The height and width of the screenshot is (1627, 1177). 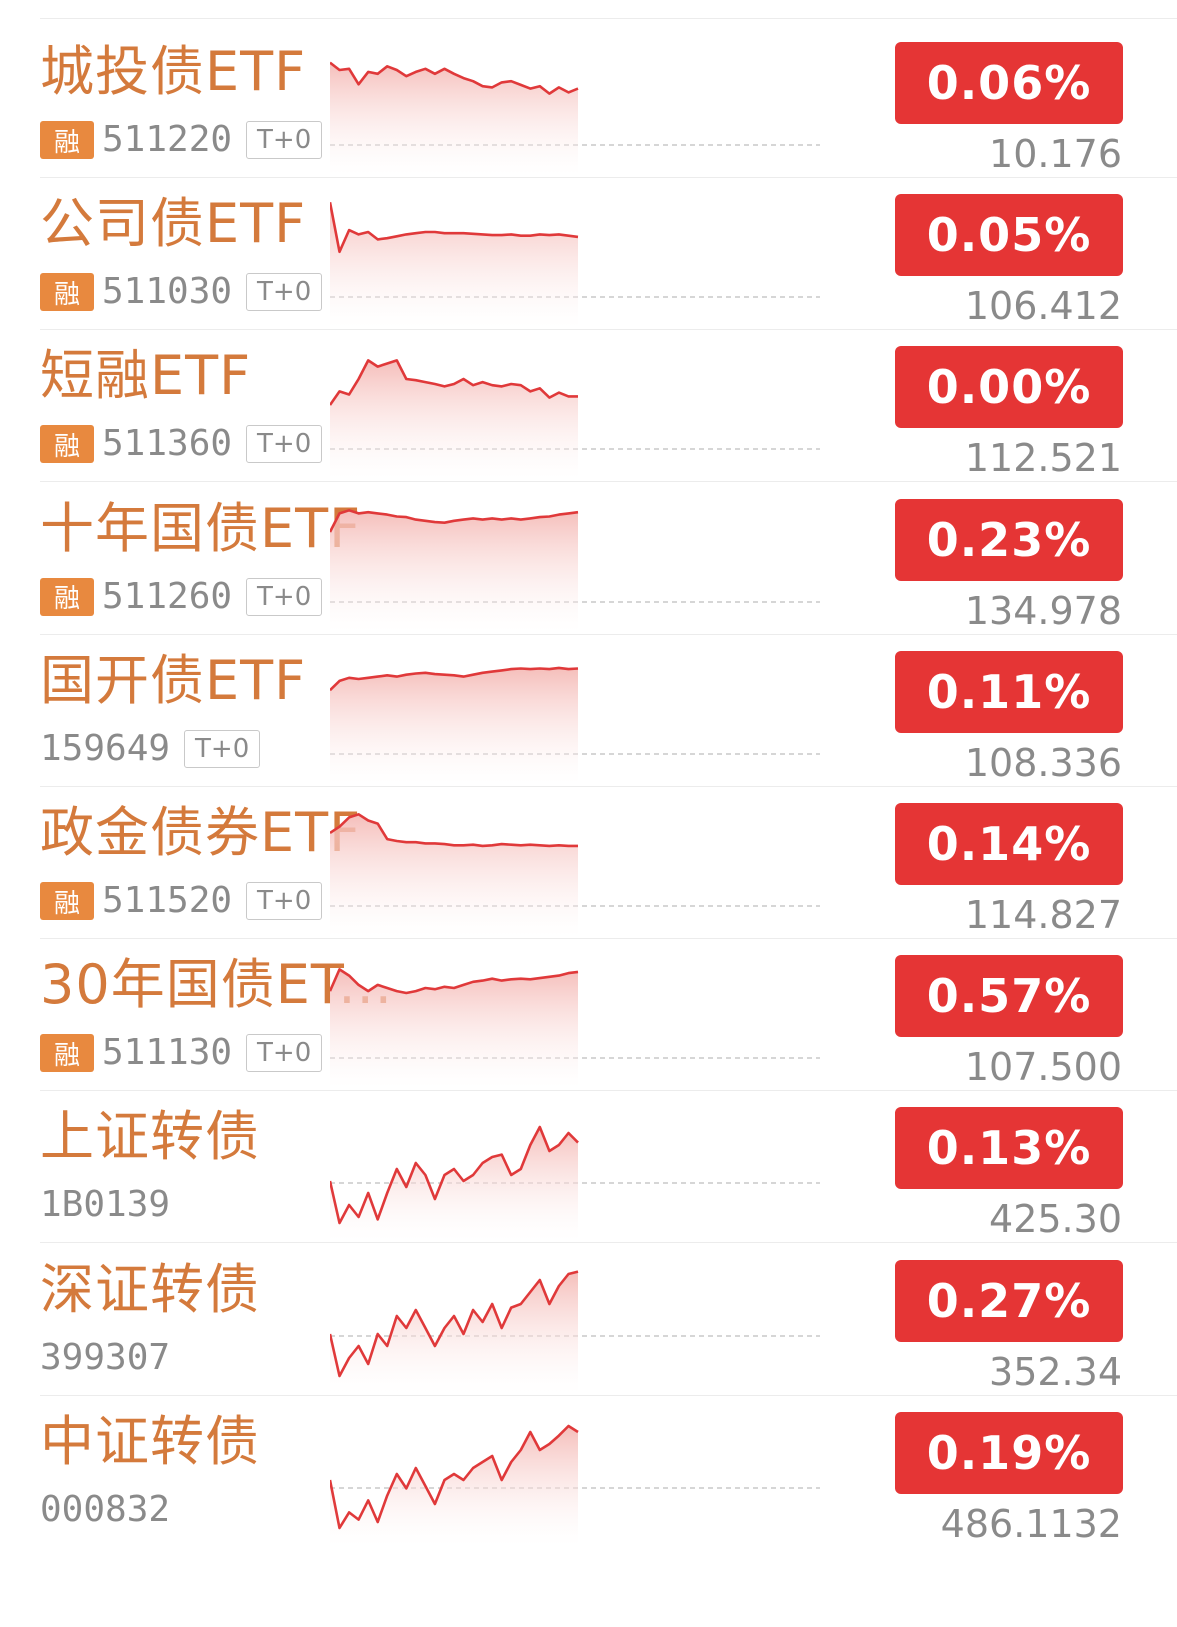 What do you see at coordinates (1009, 844) in the screenshot?
I see `change-badge: 0.14%` at bounding box center [1009, 844].